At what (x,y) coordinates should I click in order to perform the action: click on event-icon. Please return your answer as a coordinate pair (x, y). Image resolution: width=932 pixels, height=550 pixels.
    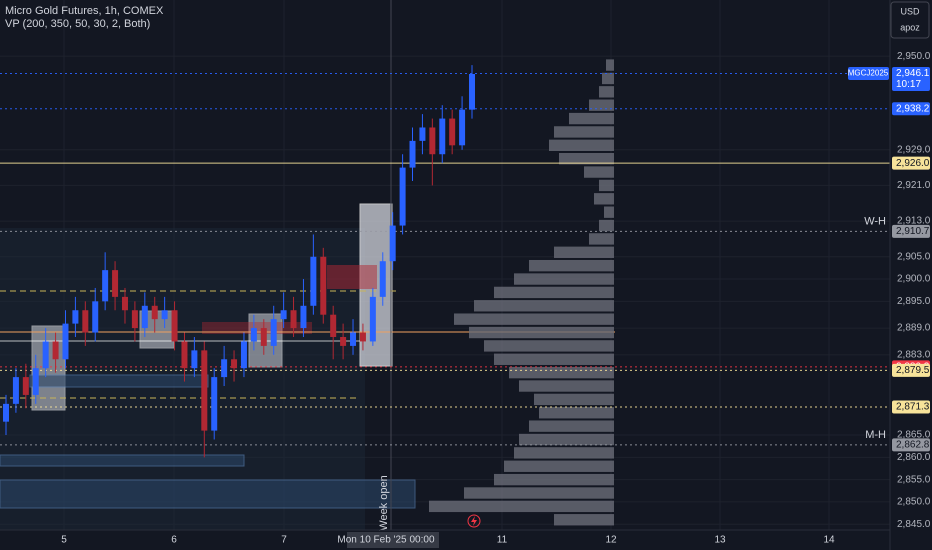
    Looking at the image, I should click on (474, 521).